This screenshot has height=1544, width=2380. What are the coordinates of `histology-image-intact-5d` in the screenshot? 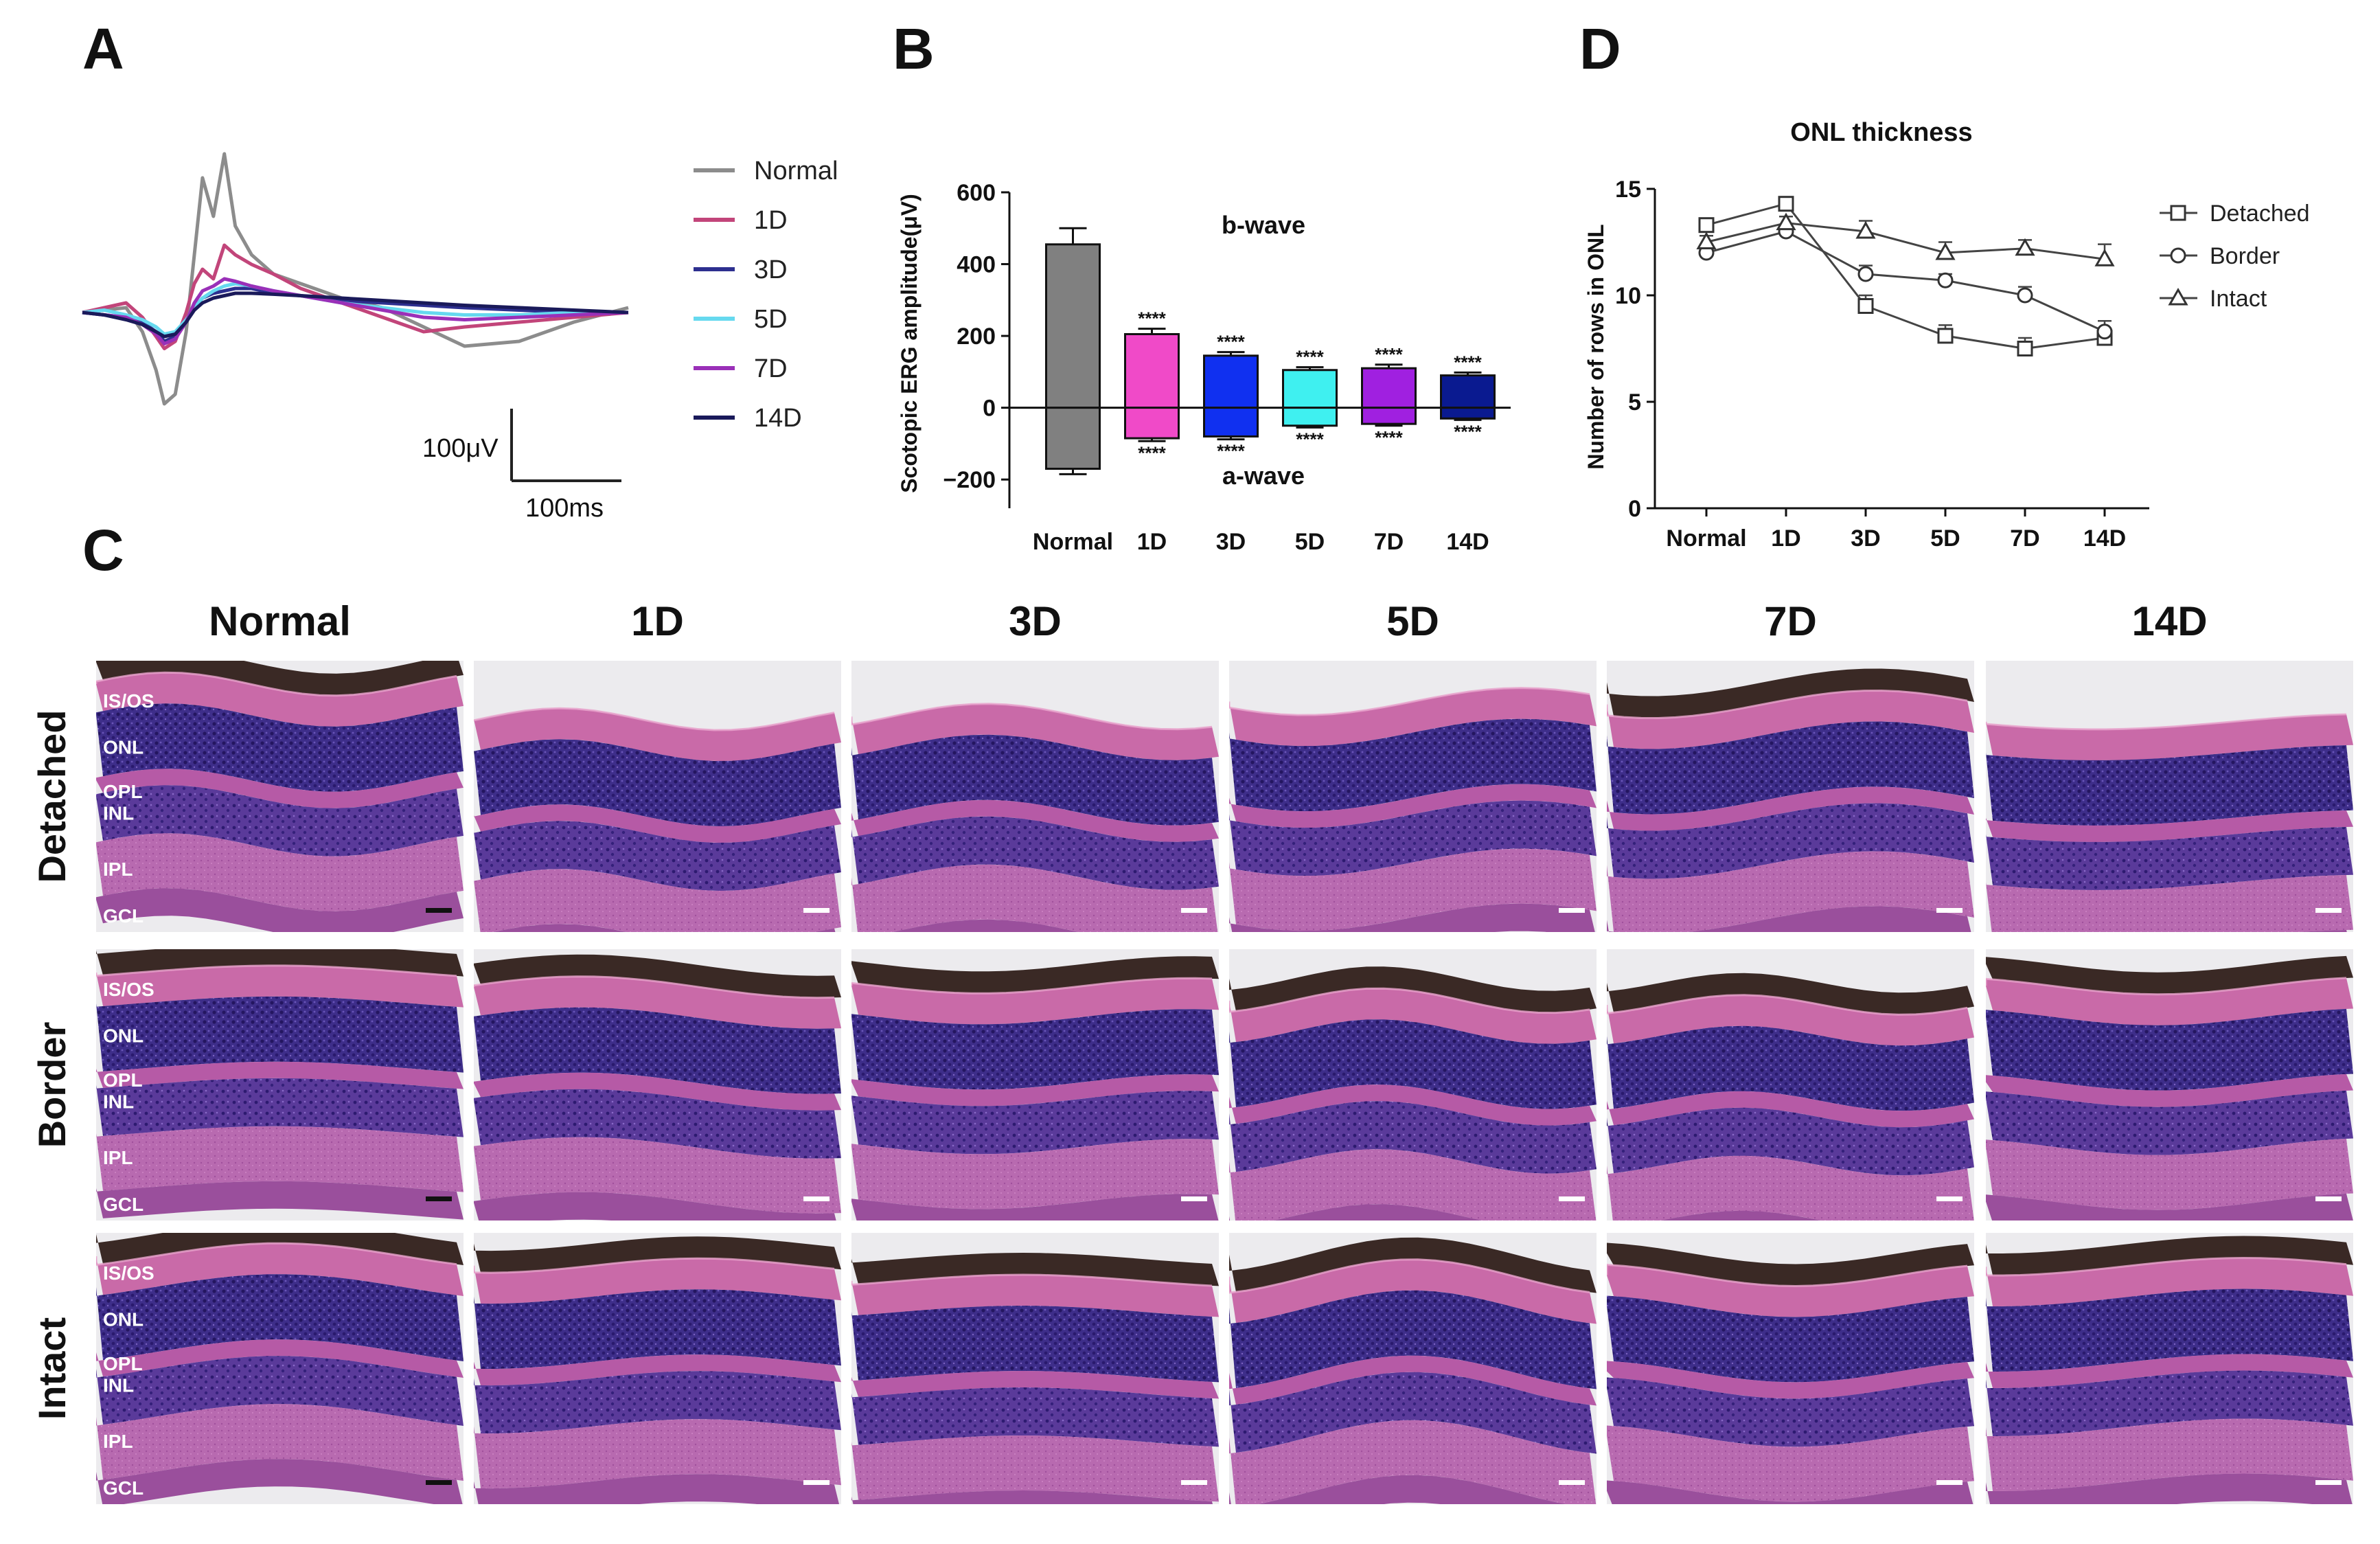 It's located at (1413, 1368).